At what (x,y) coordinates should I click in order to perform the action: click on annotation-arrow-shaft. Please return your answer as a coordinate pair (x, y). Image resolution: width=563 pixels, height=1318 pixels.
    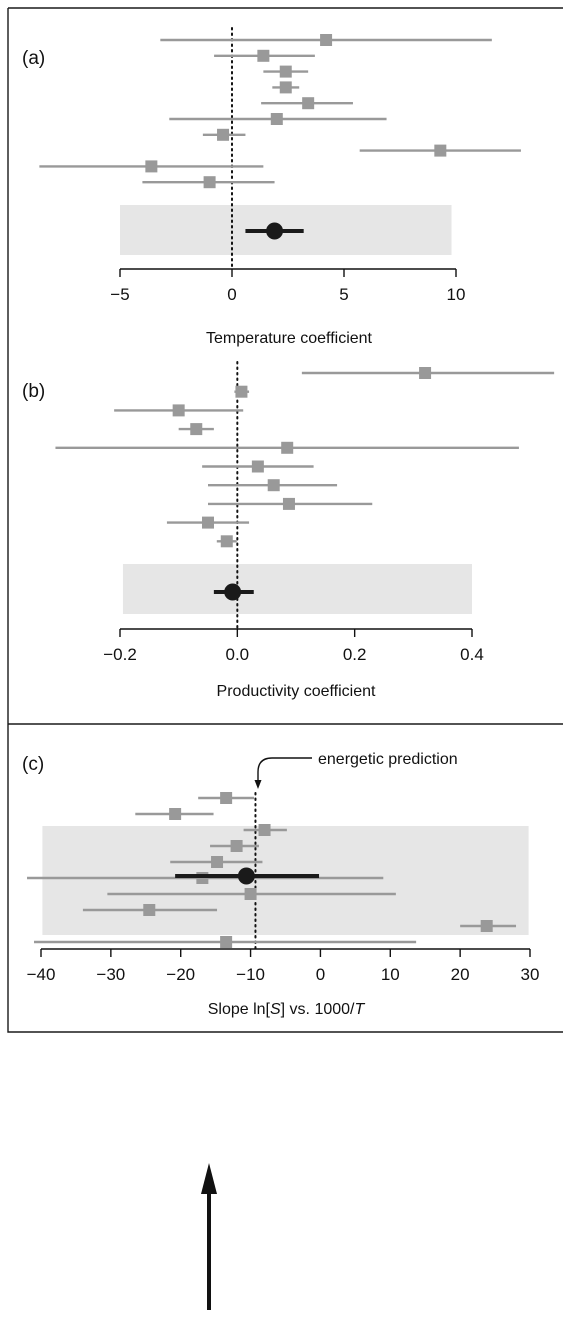
    Looking at the image, I should click on (284, 768).